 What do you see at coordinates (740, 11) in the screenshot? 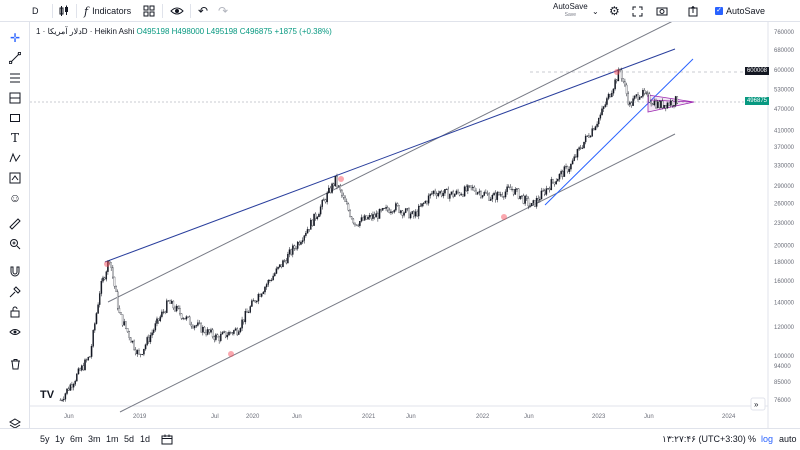
I see `autosave-toggle: ✓ AutoSave` at bounding box center [740, 11].